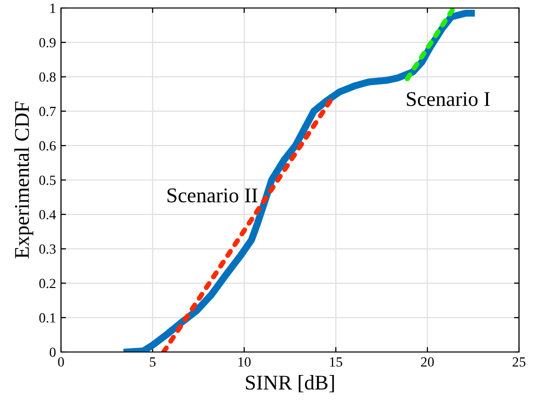 The width and height of the screenshot is (534, 401). What do you see at coordinates (47, 77) in the screenshot?
I see `y-tick-label: 0.8` at bounding box center [47, 77].